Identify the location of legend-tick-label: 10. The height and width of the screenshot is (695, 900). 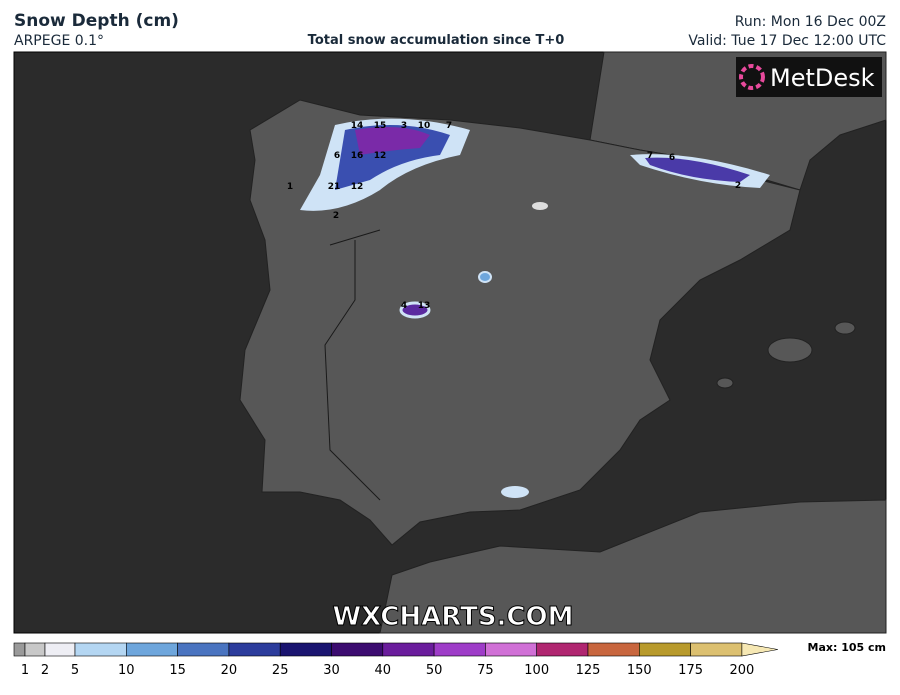
(126, 670).